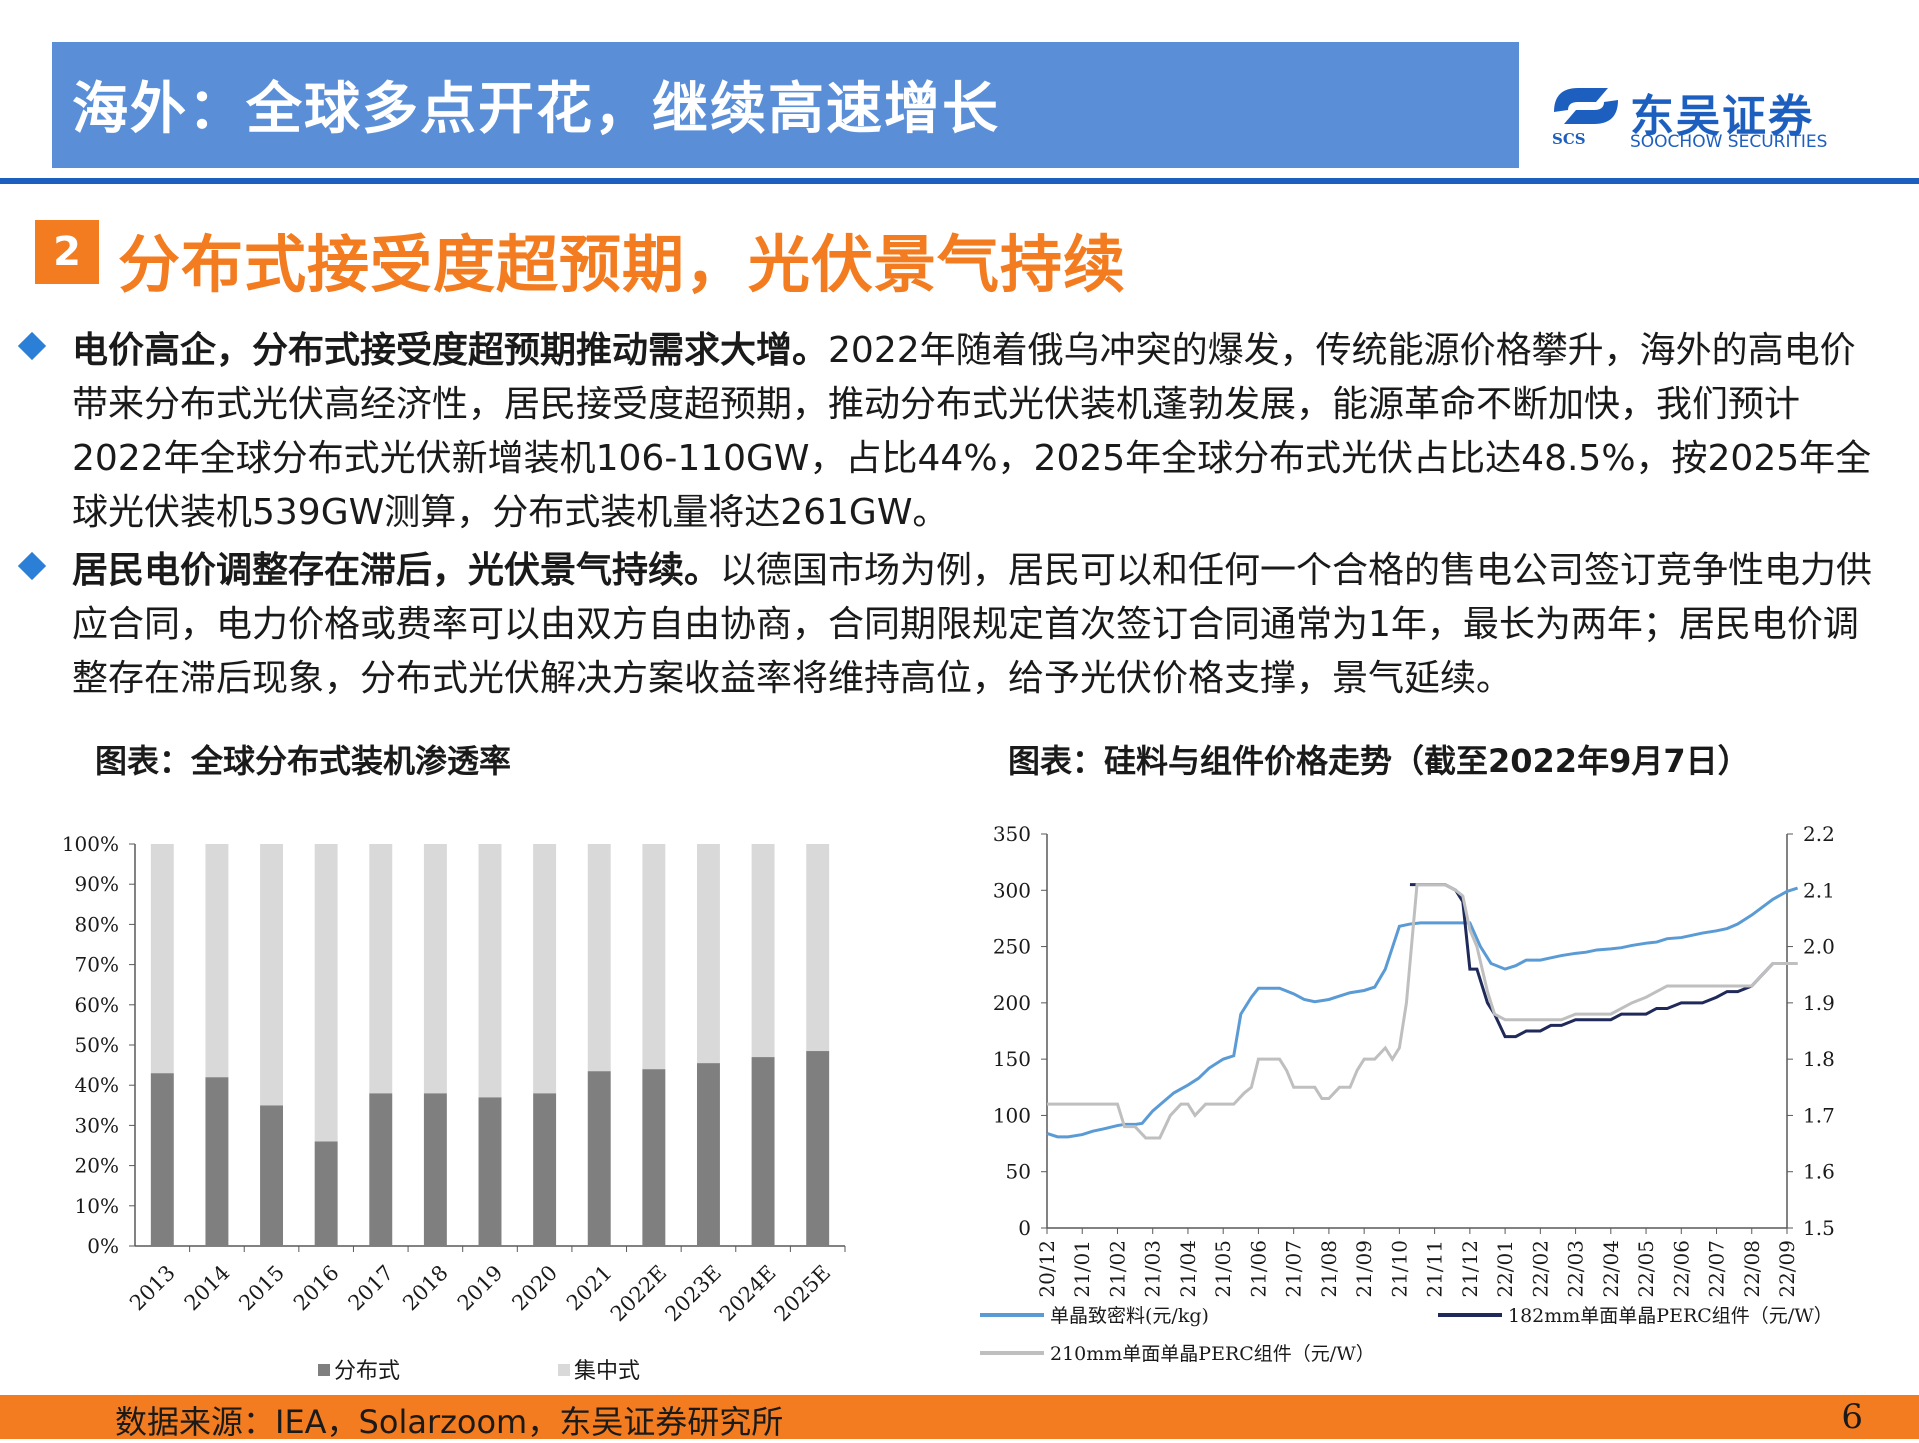 The height and width of the screenshot is (1443, 1919). I want to click on x-tick-label: 2025E, so click(803, 1294).